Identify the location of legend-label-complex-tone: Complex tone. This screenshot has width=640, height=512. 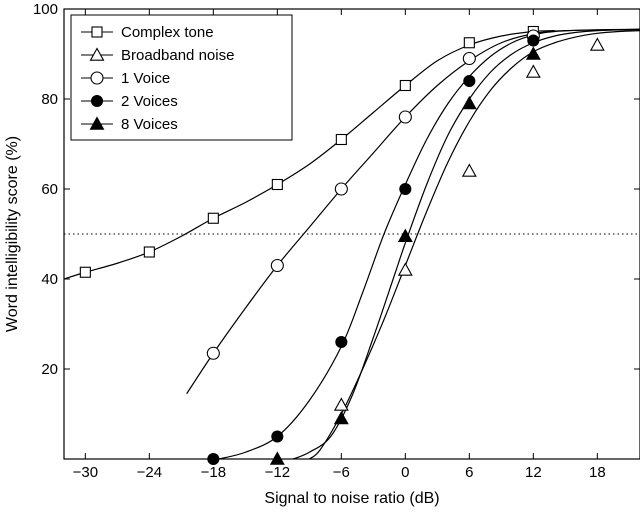
(167, 32).